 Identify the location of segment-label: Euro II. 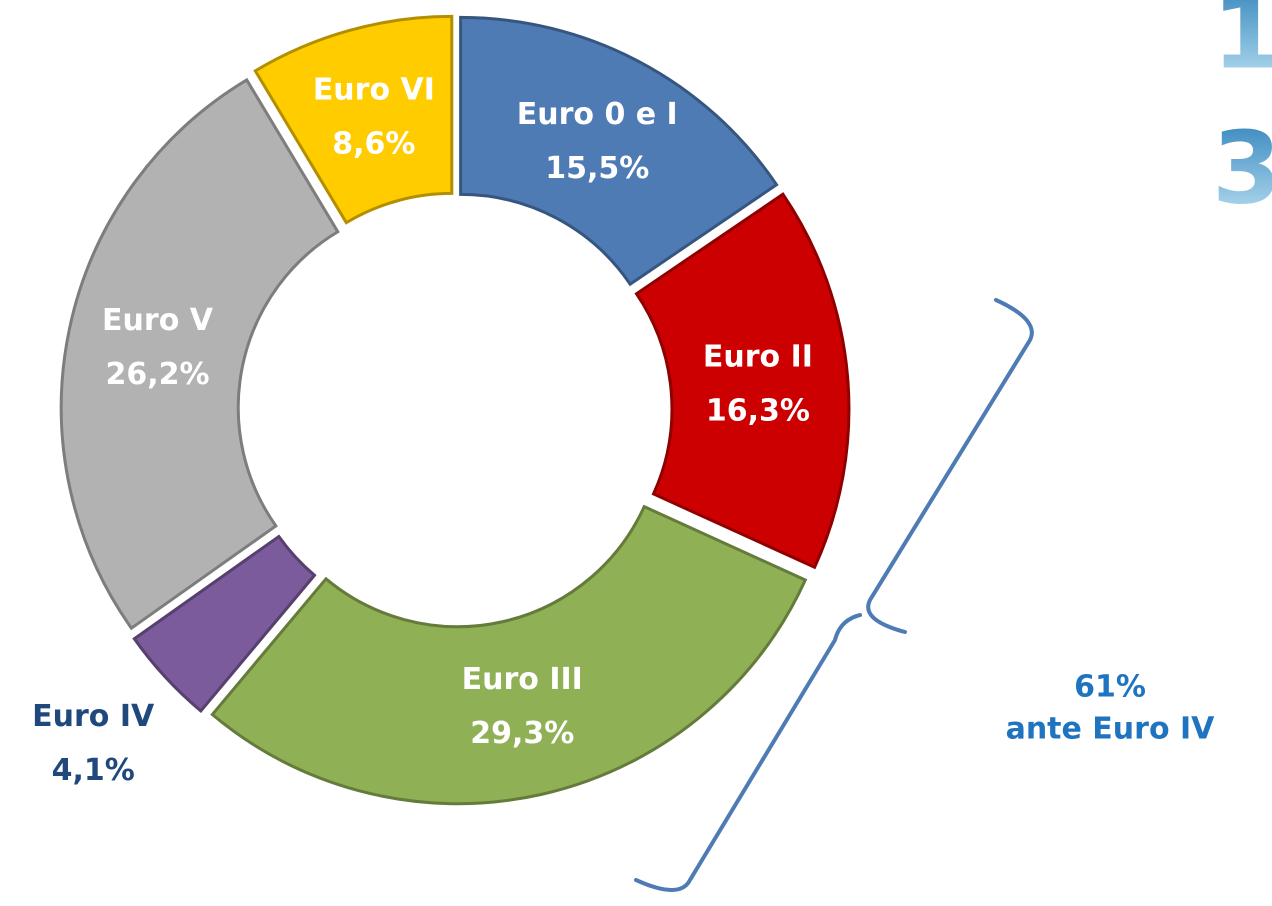
(758, 357).